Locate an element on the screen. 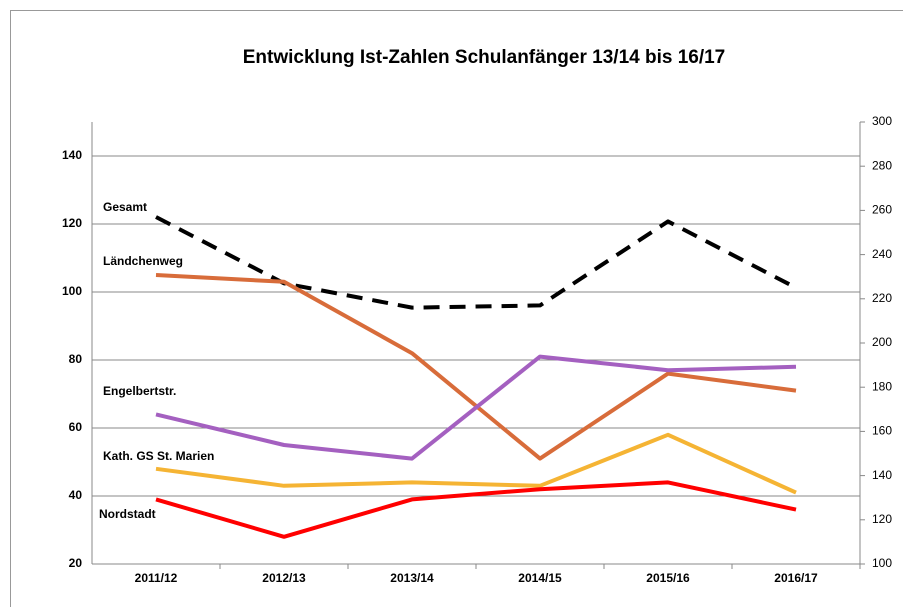 The height and width of the screenshot is (607, 903). x-tick-label: 2015/16 is located at coordinates (668, 578).